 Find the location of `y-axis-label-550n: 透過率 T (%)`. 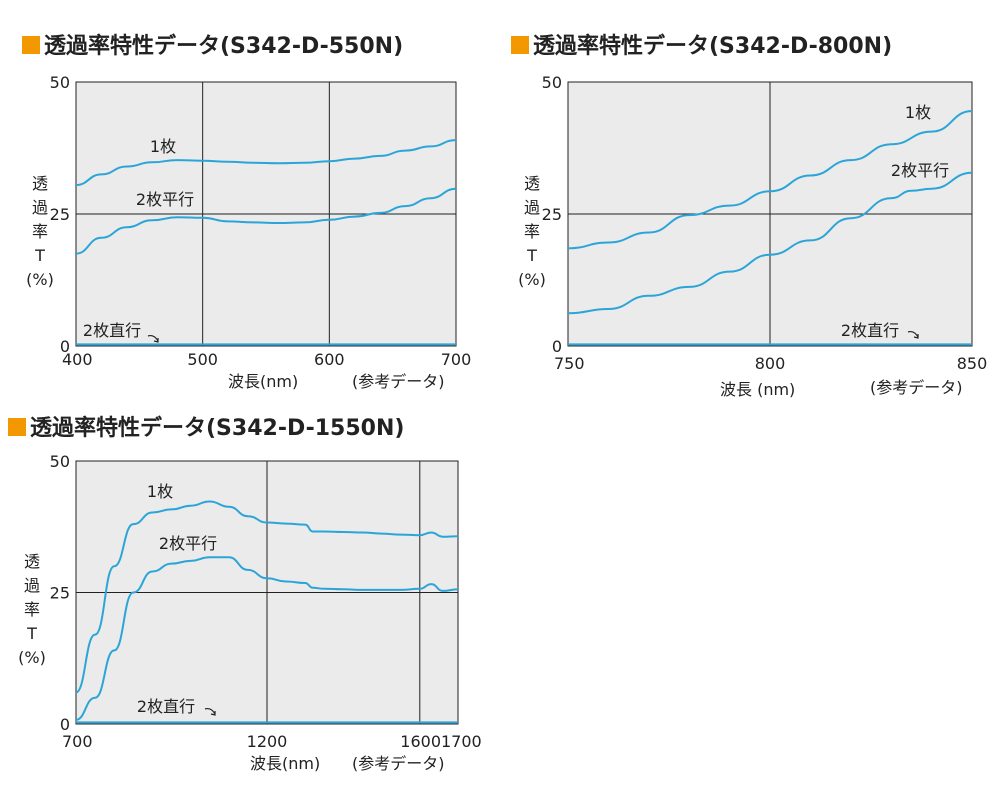

y-axis-label-550n: 透過率 T (%) is located at coordinates (40, 231).